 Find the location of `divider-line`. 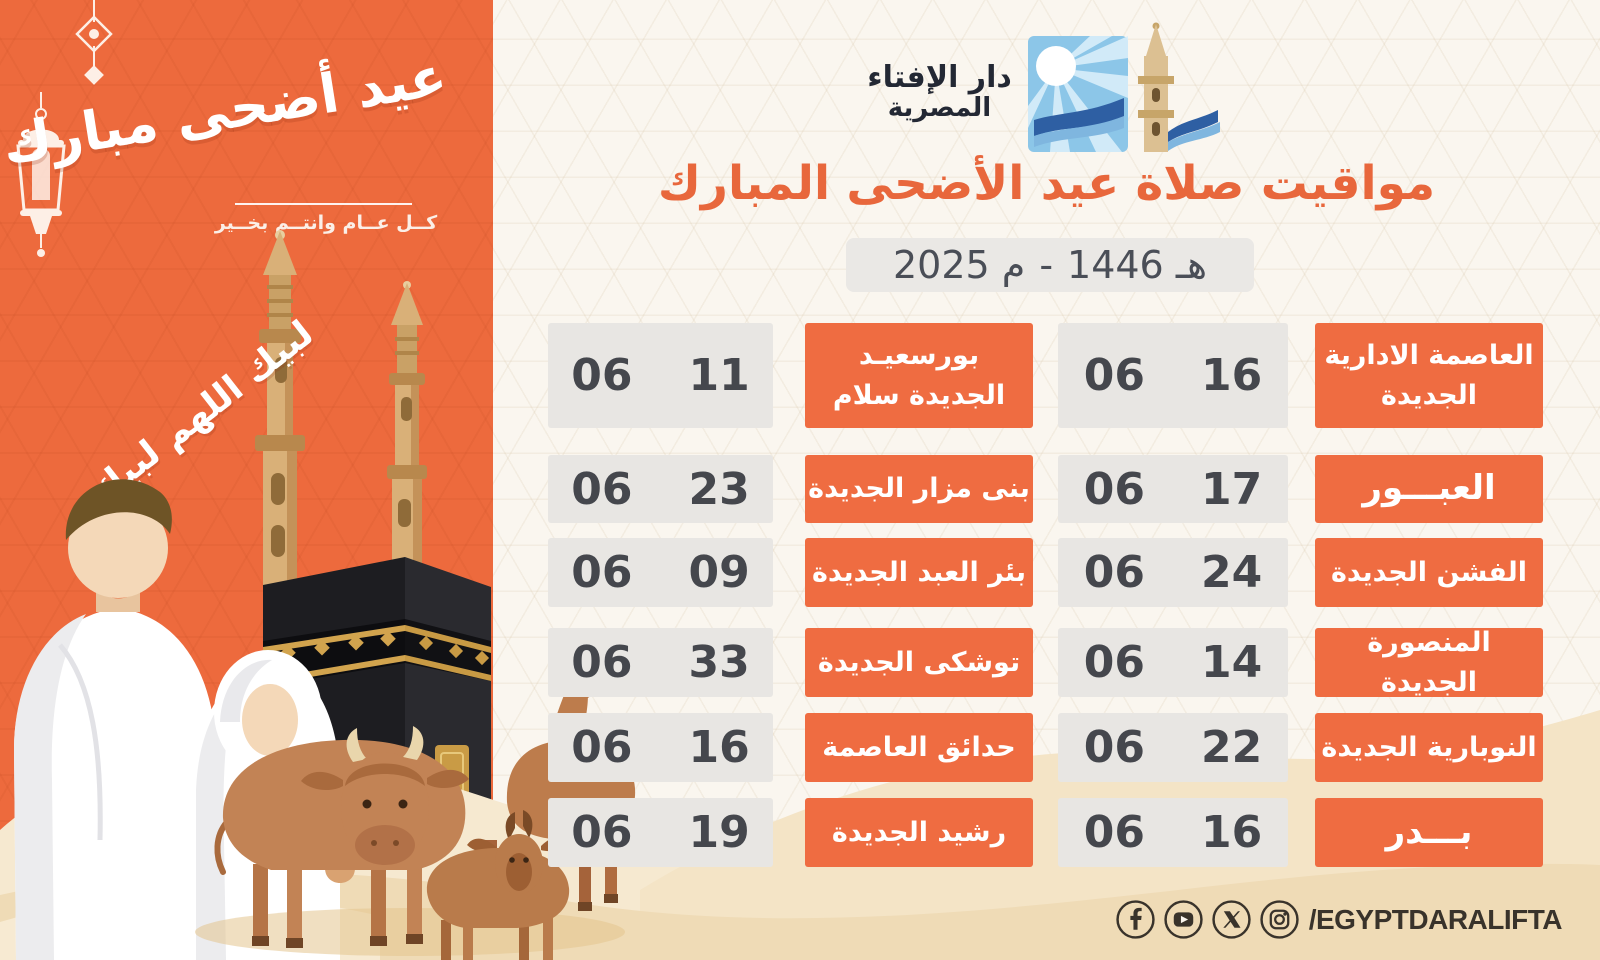

divider-line is located at coordinates (323, 204).